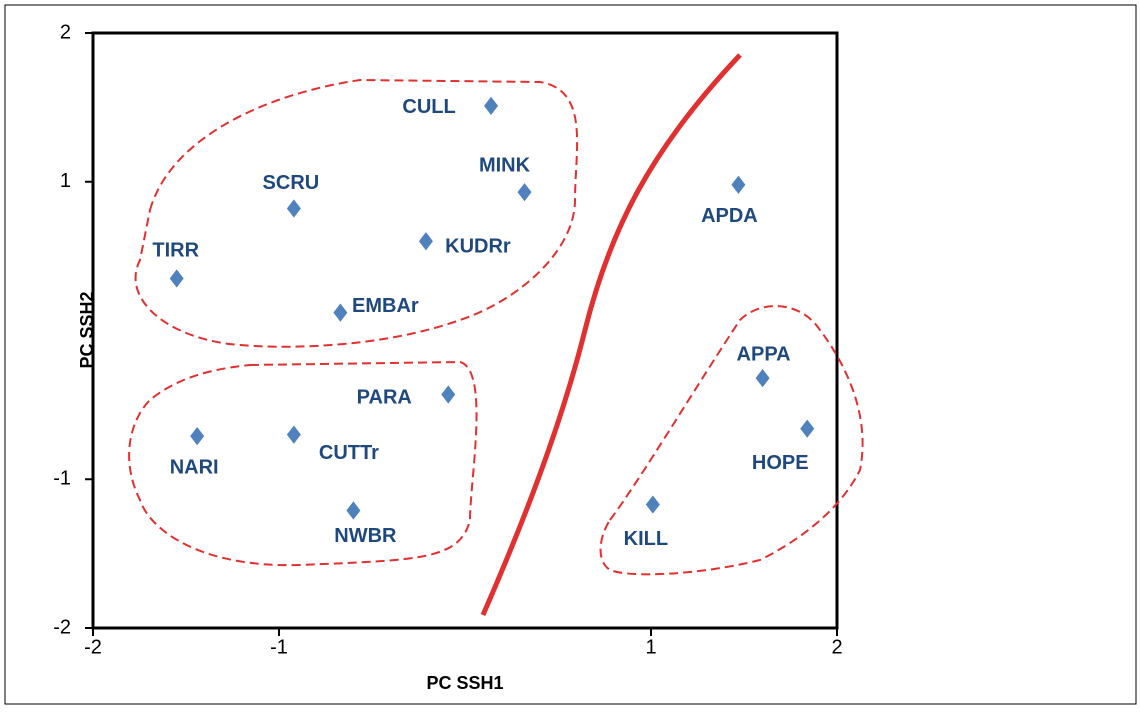 This screenshot has height=713, width=1140. Describe the element at coordinates (93, 647) in the screenshot. I see `x-tick-label: -2` at that location.